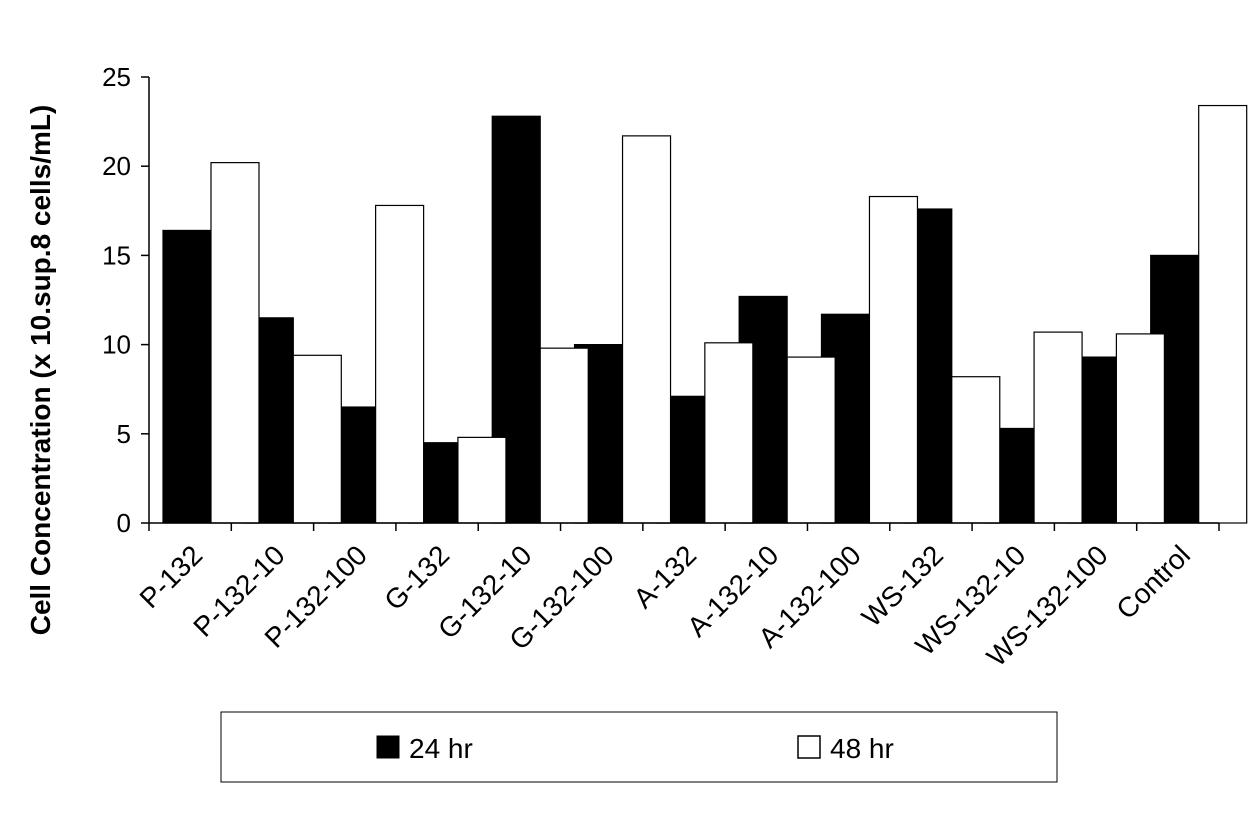 Image resolution: width=1254 pixels, height=813 pixels. I want to click on y-tick-label-0: 0, so click(124, 523).